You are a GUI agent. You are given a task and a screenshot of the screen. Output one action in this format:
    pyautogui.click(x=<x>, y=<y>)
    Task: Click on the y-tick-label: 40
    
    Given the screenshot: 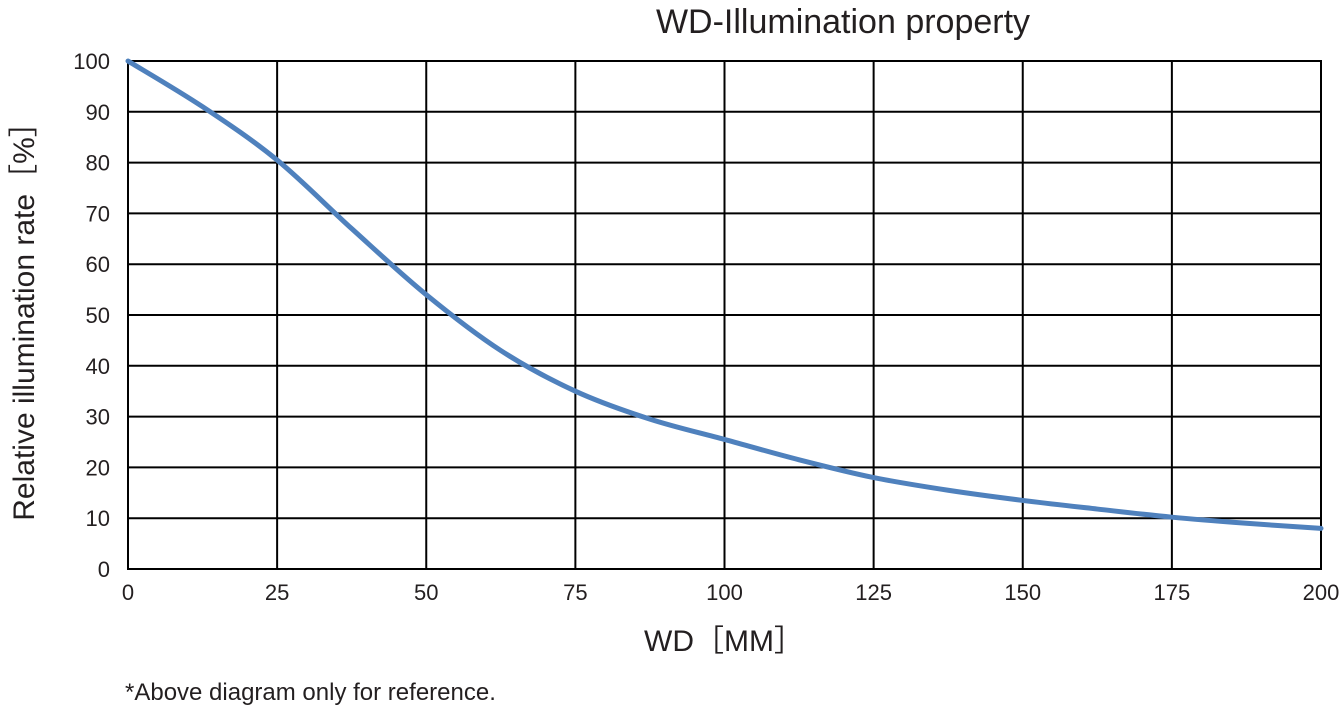 What is the action you would take?
    pyautogui.click(x=98, y=366)
    